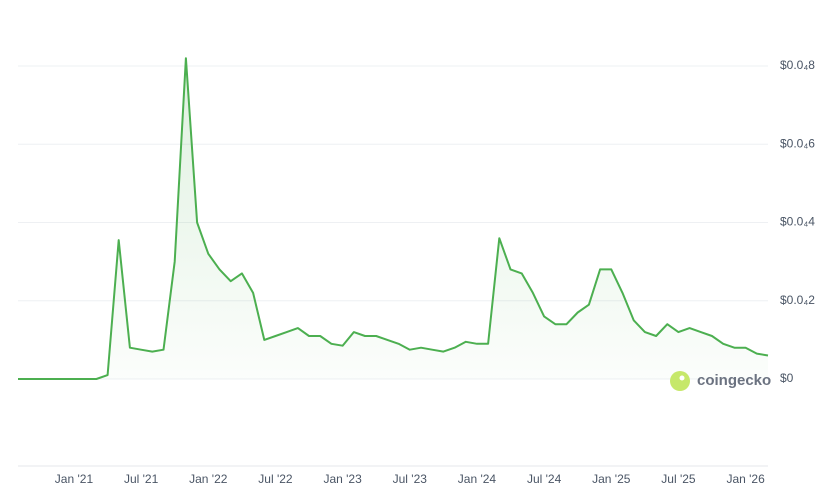 The height and width of the screenshot is (494, 839). I want to click on x-tick-label: Jan '22, so click(208, 479).